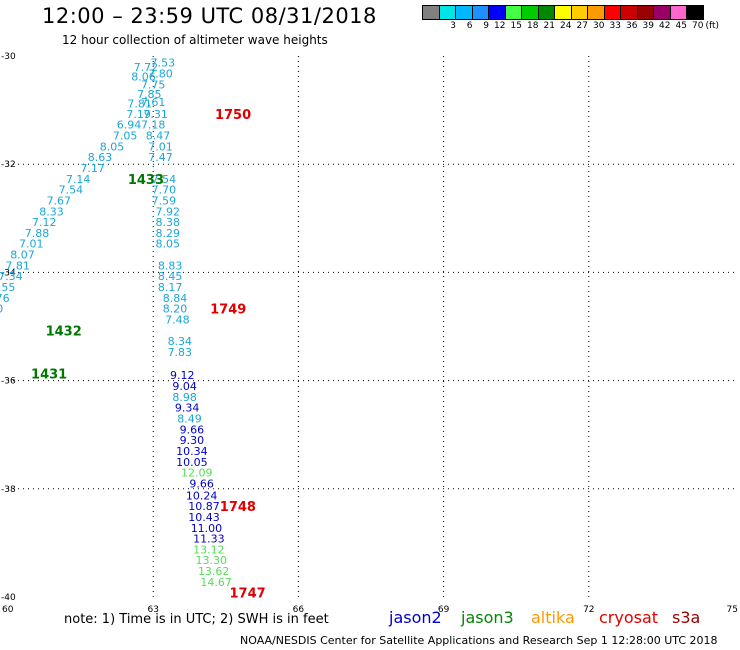  I want to click on wave-height-label: 8.29, so click(167, 233).